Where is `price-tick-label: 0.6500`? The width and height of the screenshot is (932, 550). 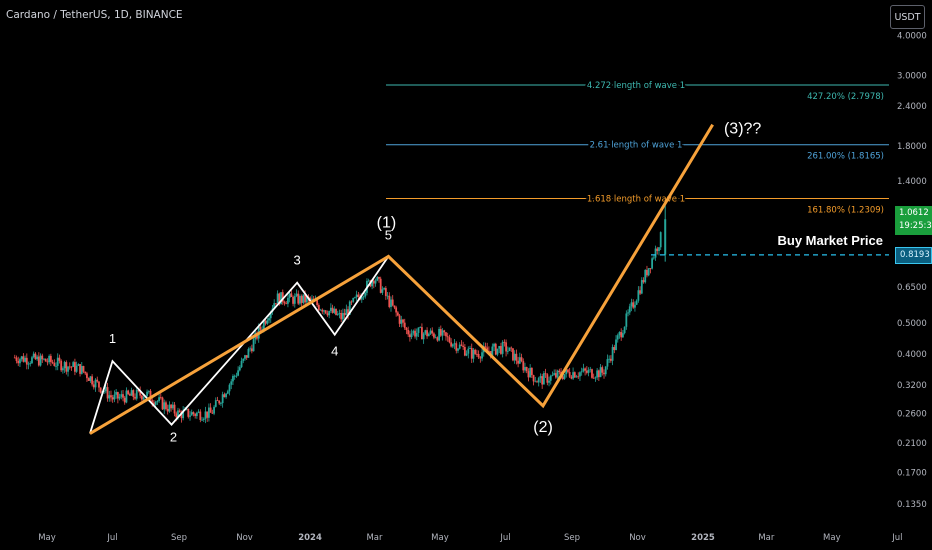 price-tick-label: 0.6500 is located at coordinates (912, 288).